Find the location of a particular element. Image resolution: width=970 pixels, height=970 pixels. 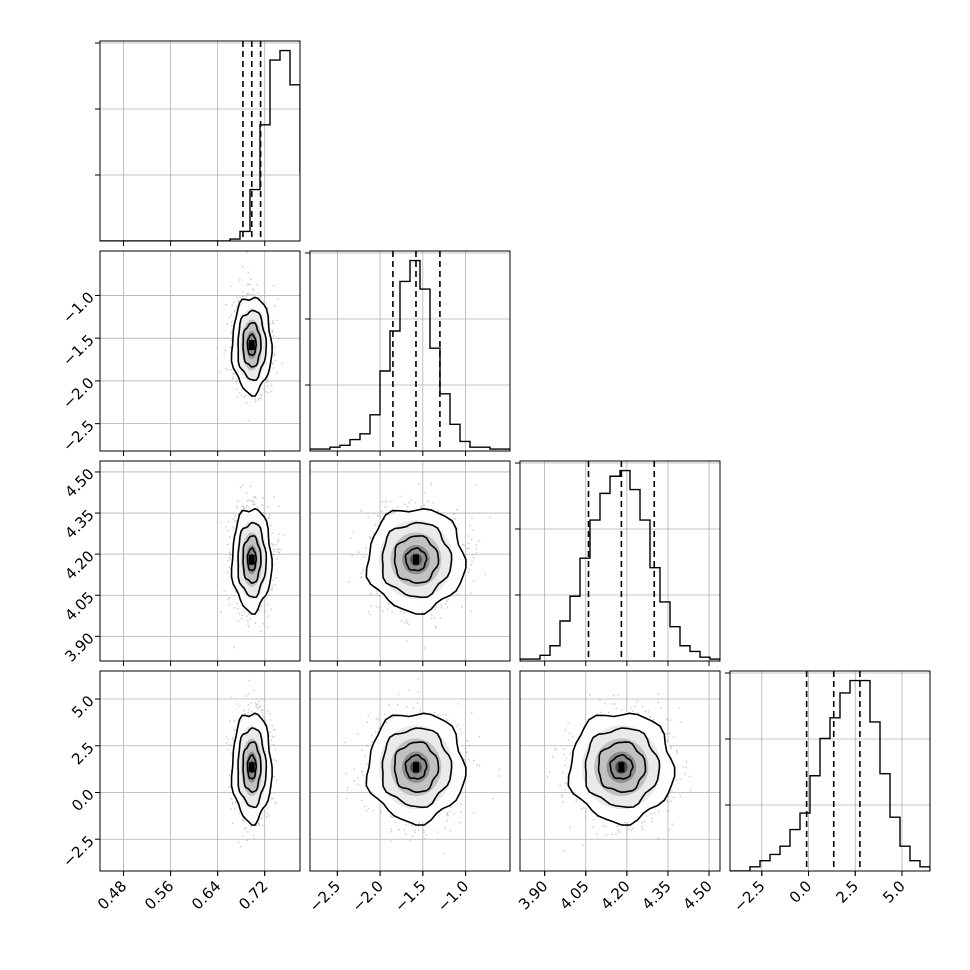

y-tick-label: 0.0 is located at coordinates (83, 800).